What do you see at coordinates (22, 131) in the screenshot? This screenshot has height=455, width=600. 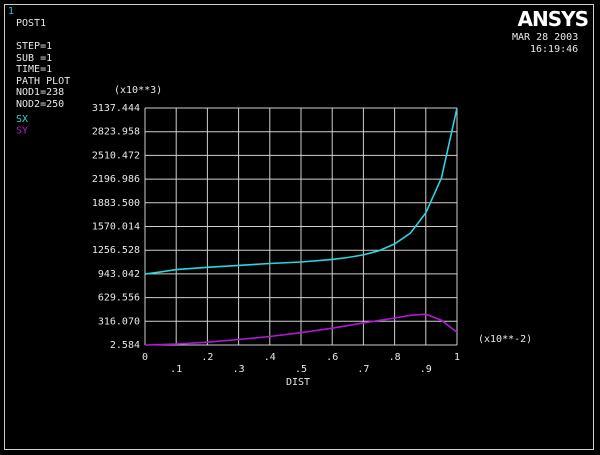 I see `legend-sy: SY` at bounding box center [22, 131].